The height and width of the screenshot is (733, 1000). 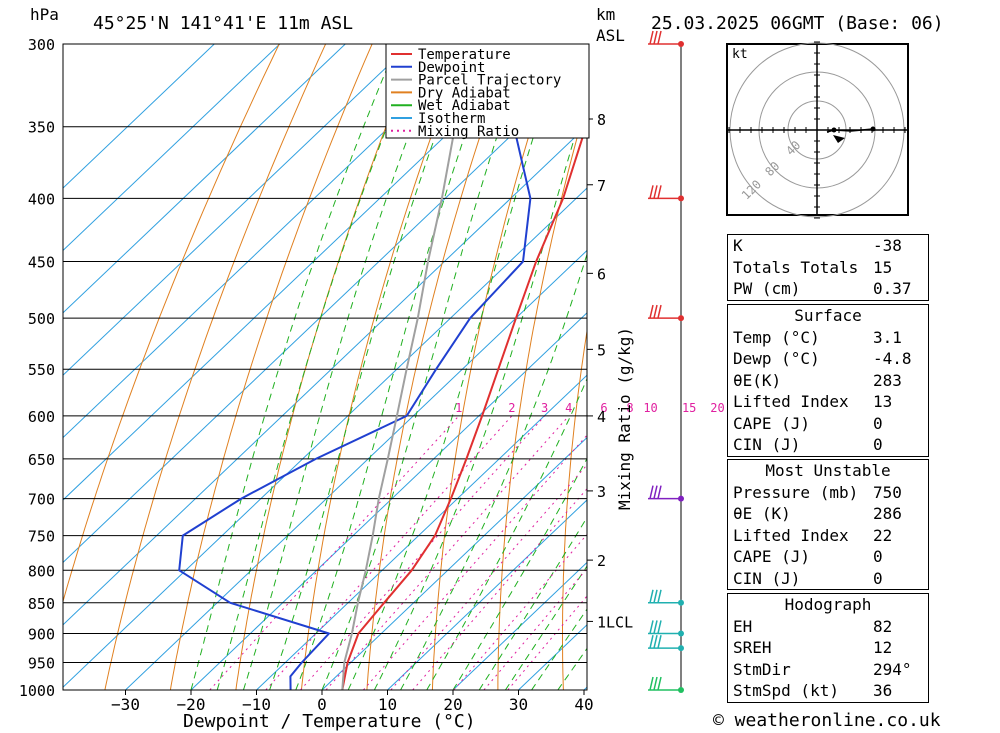 I want to click on mu-cape-label: CAPE (J), so click(x=772, y=556).